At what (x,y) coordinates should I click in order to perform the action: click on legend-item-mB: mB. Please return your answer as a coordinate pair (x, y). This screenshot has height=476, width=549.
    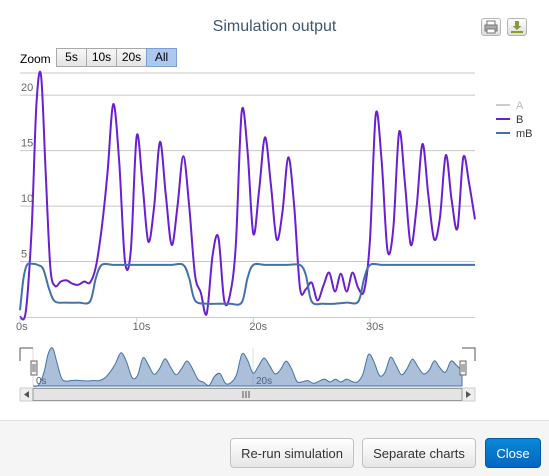
    Looking at the image, I should click on (514, 134).